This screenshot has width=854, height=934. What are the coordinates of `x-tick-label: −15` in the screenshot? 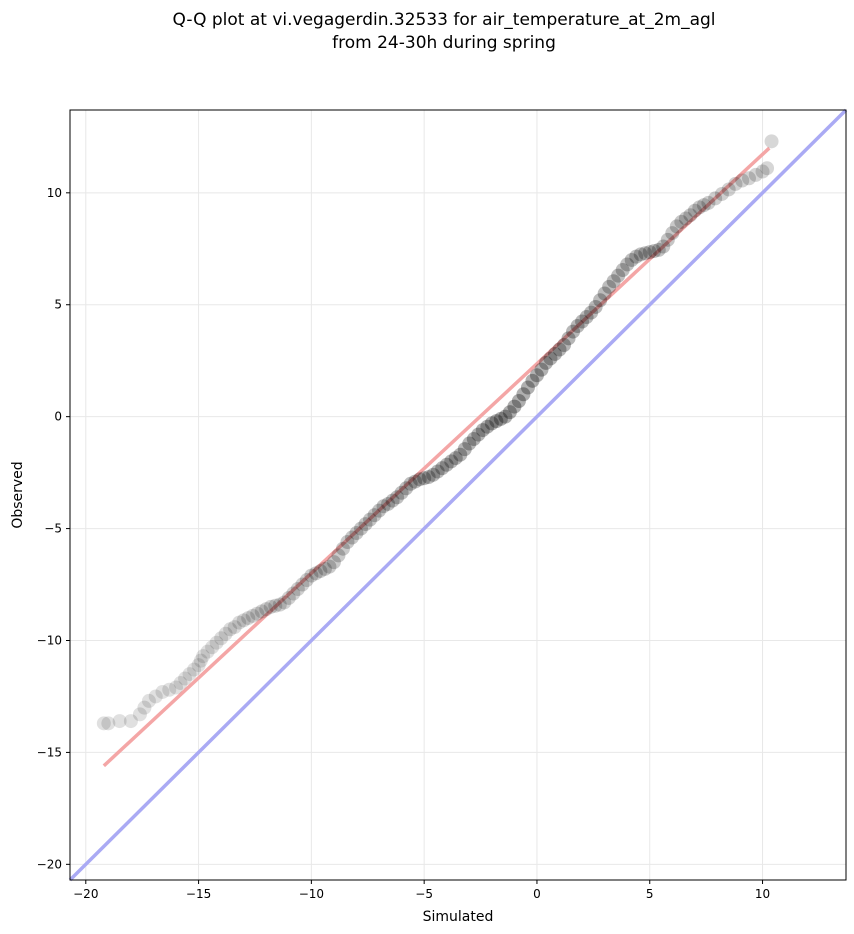 It's located at (198, 894).